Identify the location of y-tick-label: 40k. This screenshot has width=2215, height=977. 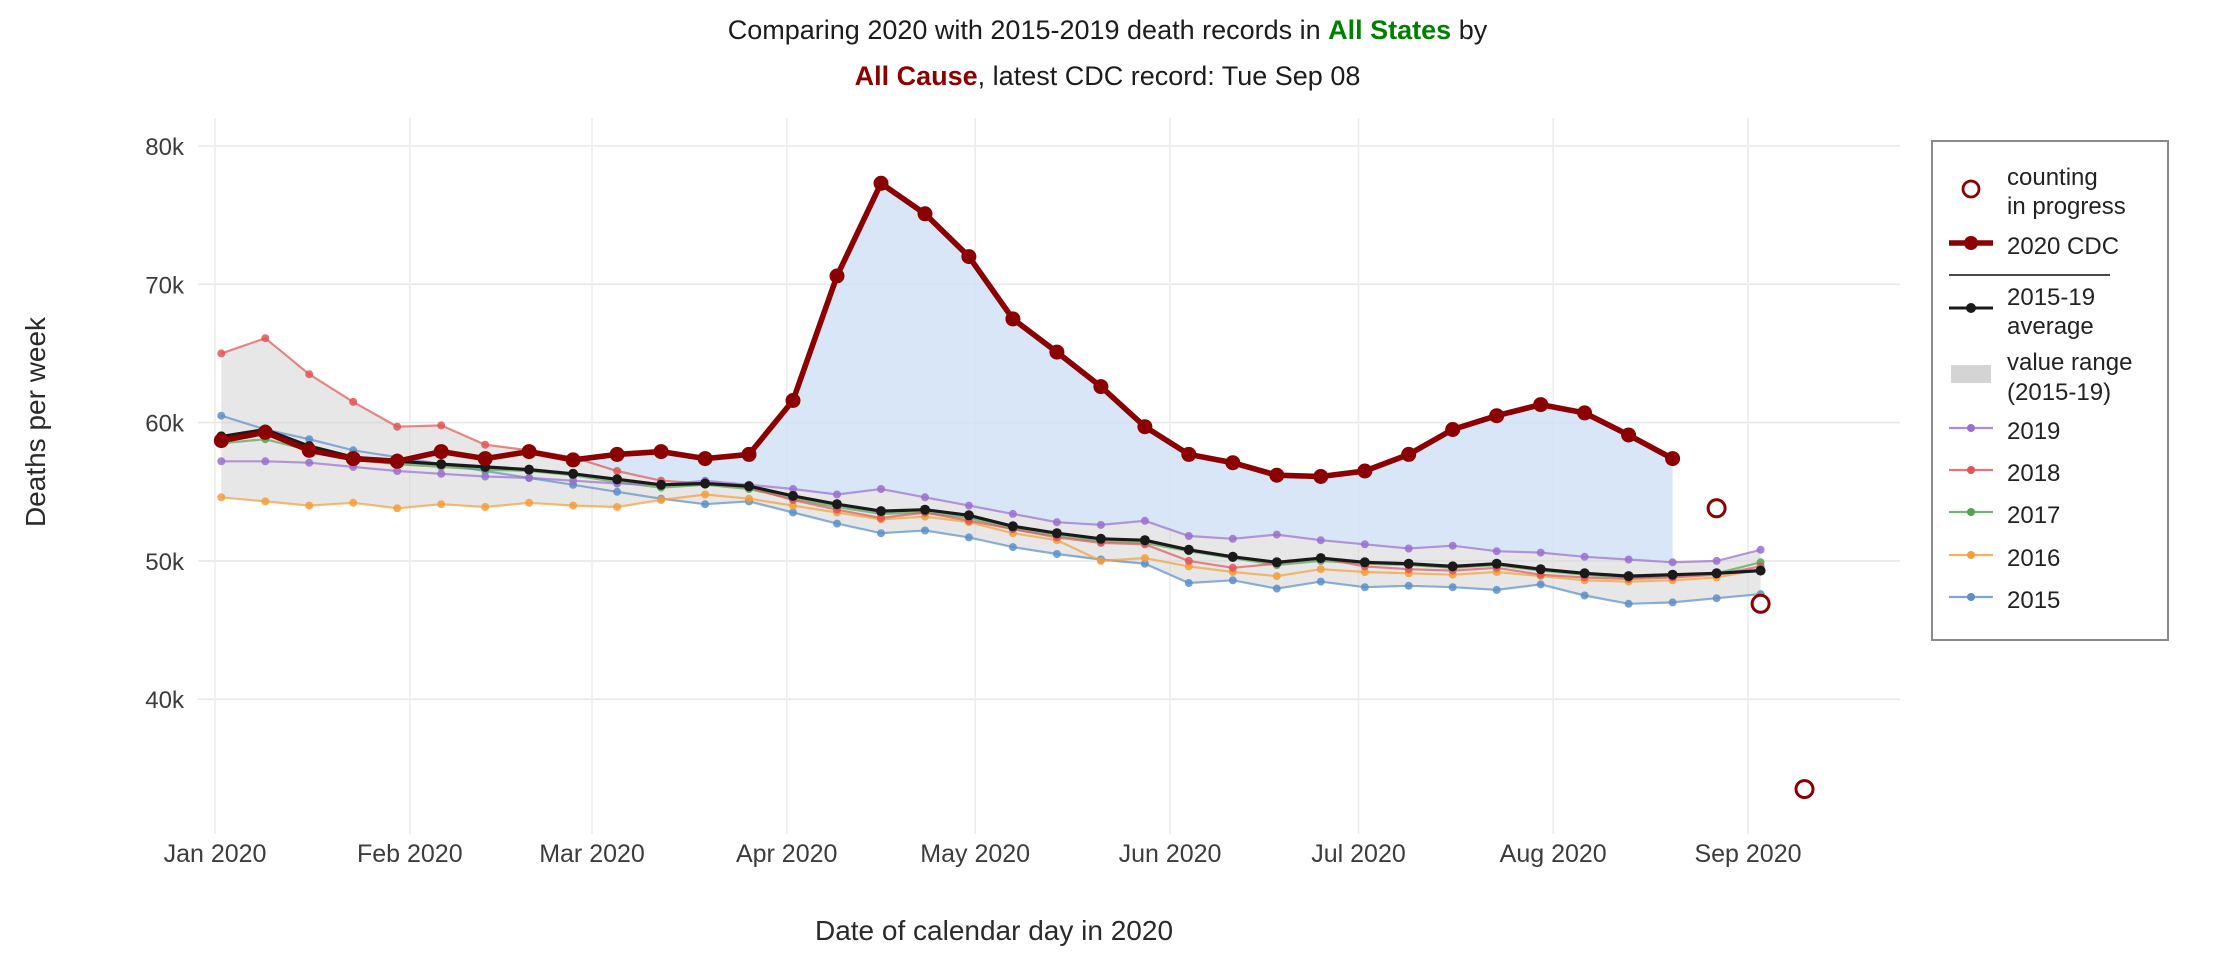
(165, 700).